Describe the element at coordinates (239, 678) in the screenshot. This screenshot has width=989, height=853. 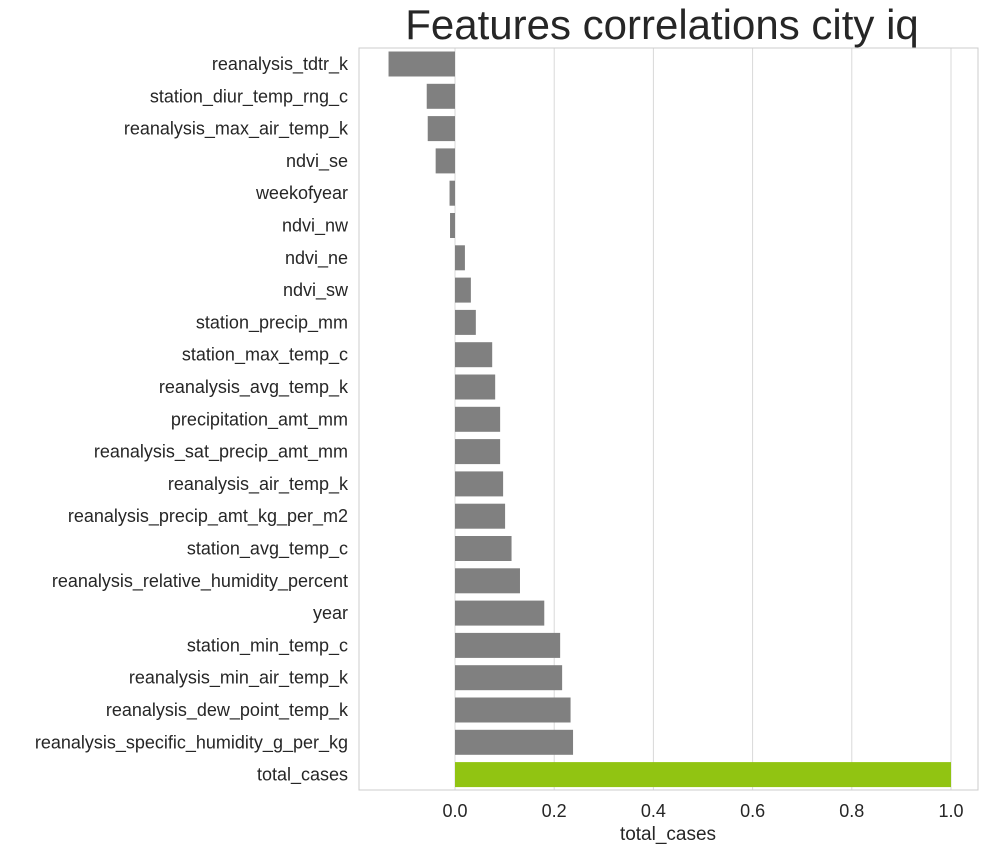
I see `y-tick-label: reanalysis_min_air_temp_k` at that location.